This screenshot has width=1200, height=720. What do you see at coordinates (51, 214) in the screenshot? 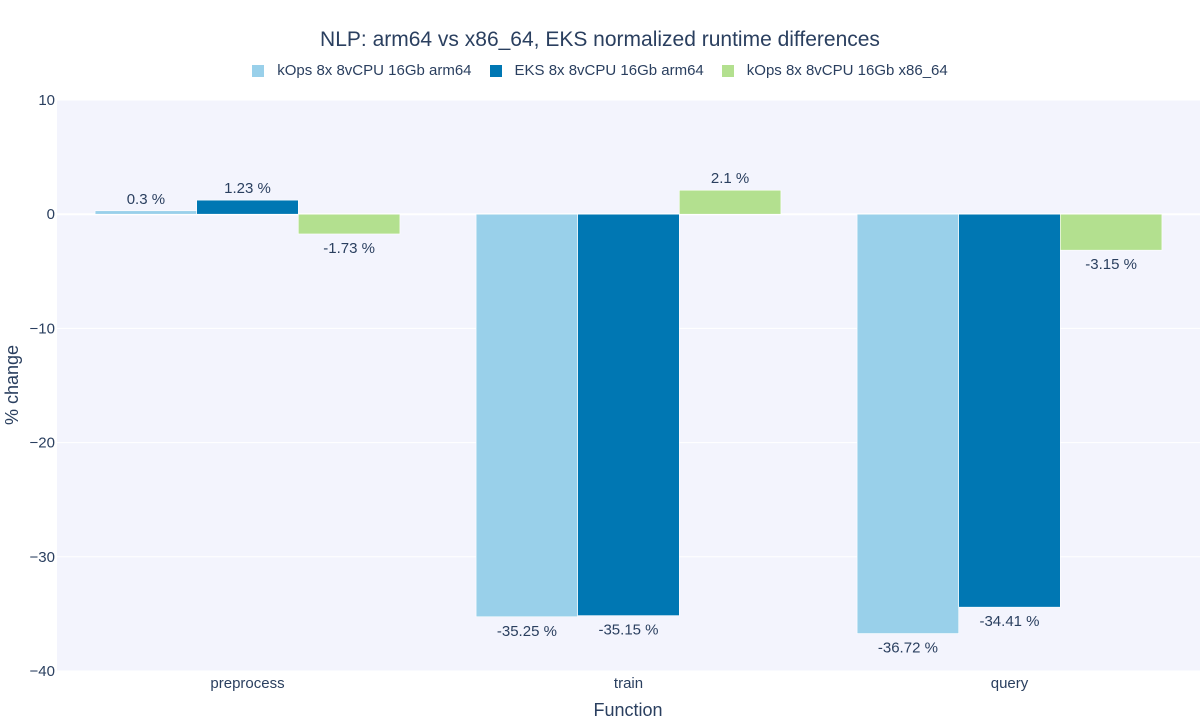
I see `y-tick-label: 0` at bounding box center [51, 214].